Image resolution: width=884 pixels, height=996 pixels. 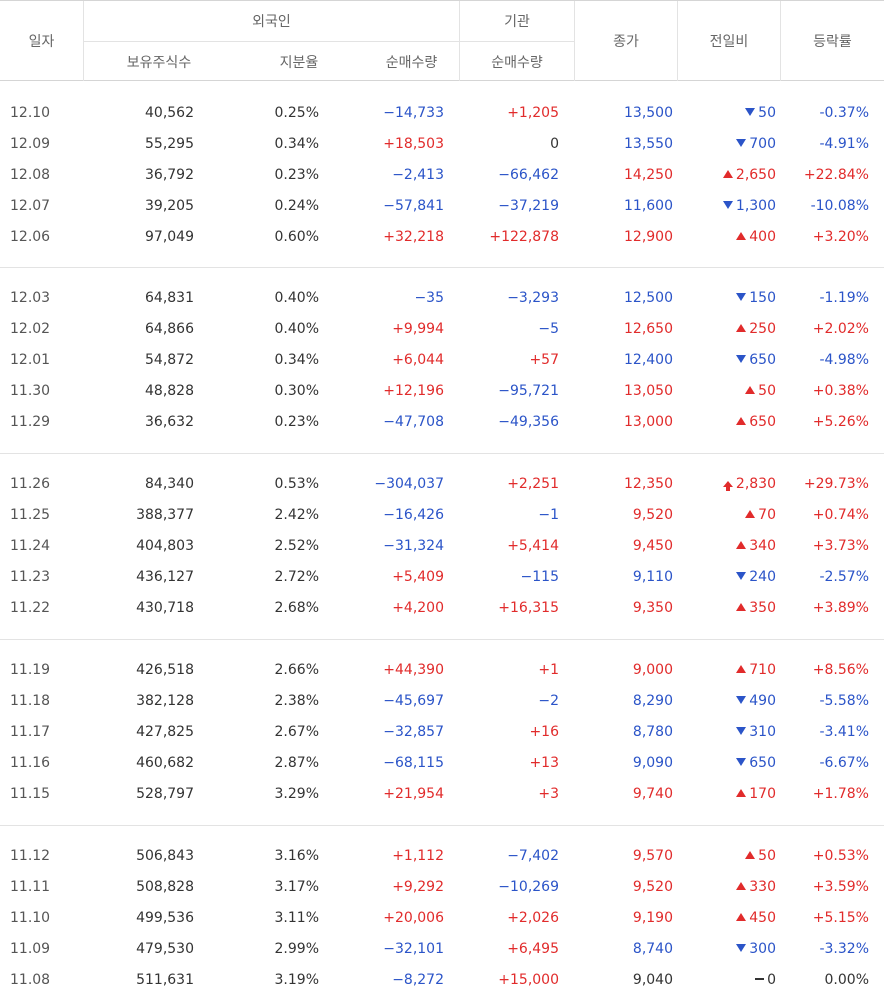 I want to click on row-date: 12.01, so click(x=30, y=360).